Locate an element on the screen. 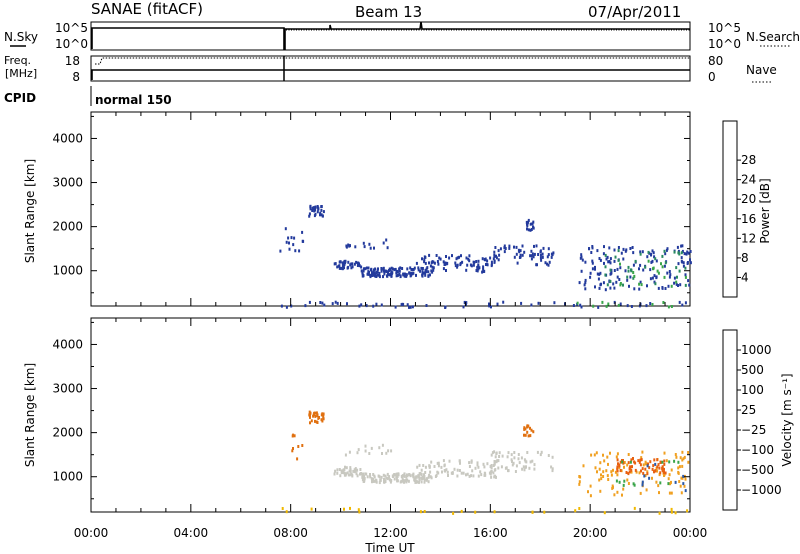 The width and height of the screenshot is (800, 554). colorbar-tick-label: 16 is located at coordinates (748, 219).